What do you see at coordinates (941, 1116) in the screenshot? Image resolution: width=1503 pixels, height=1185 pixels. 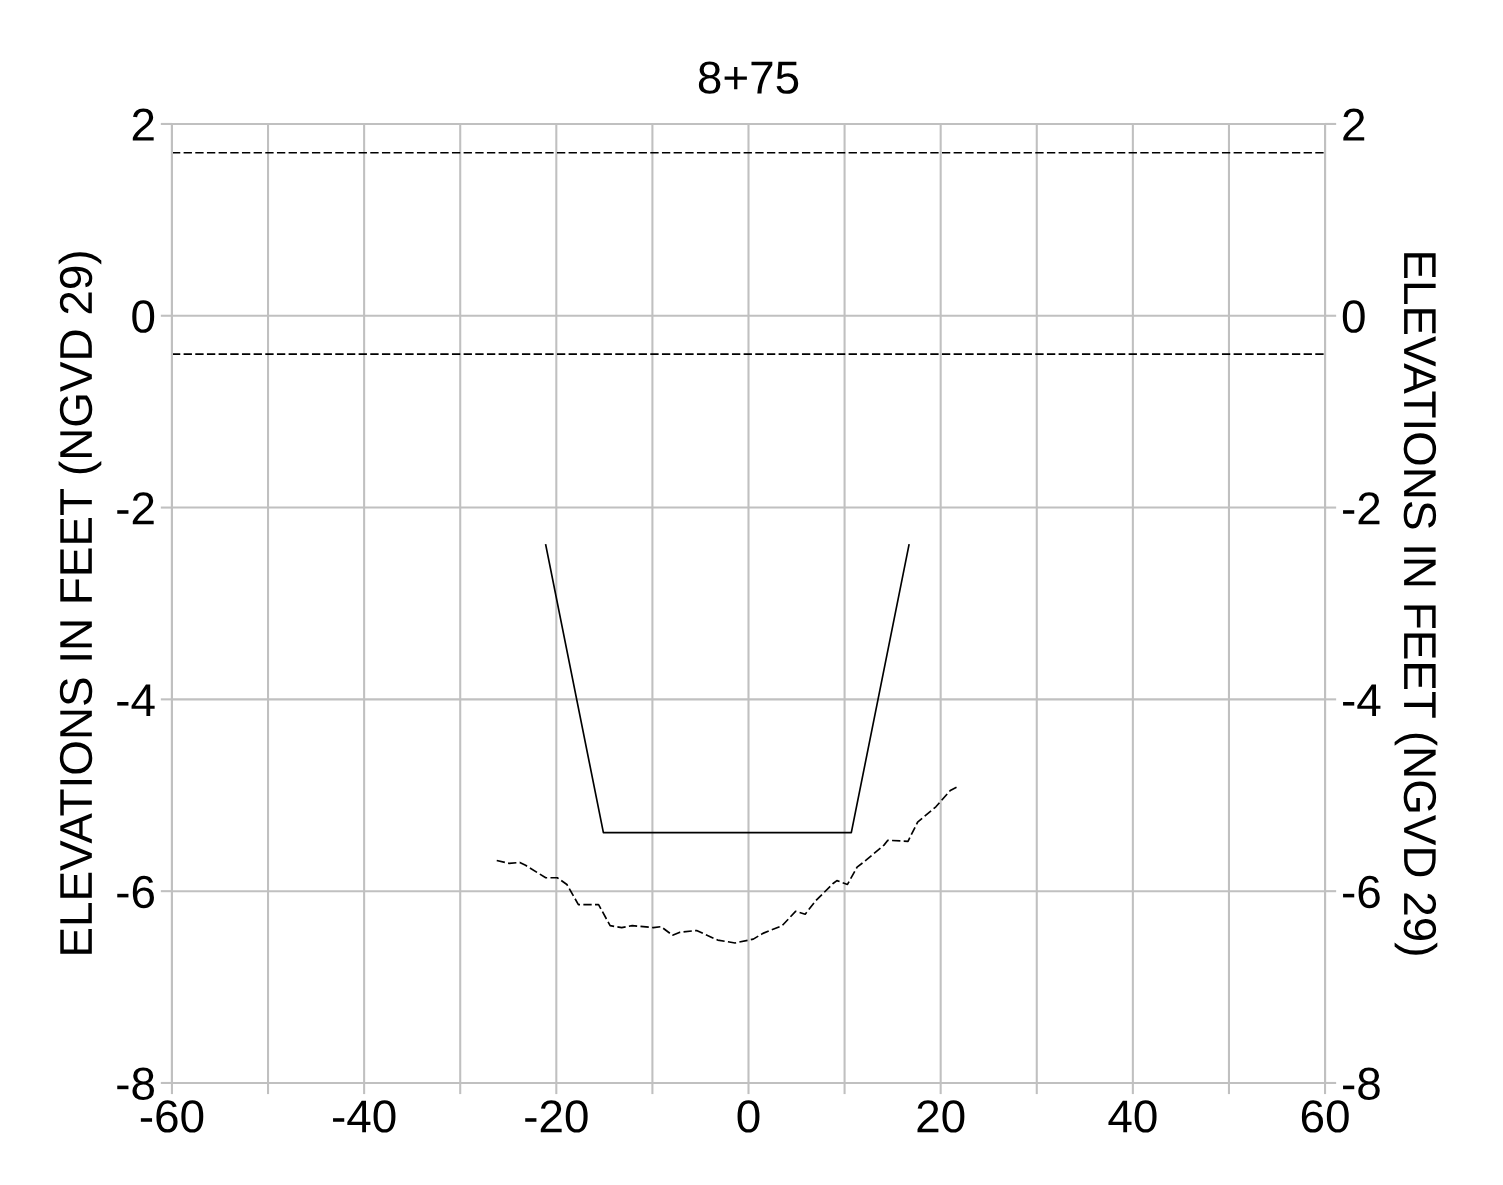 I see `x-tick-label: 20` at bounding box center [941, 1116].